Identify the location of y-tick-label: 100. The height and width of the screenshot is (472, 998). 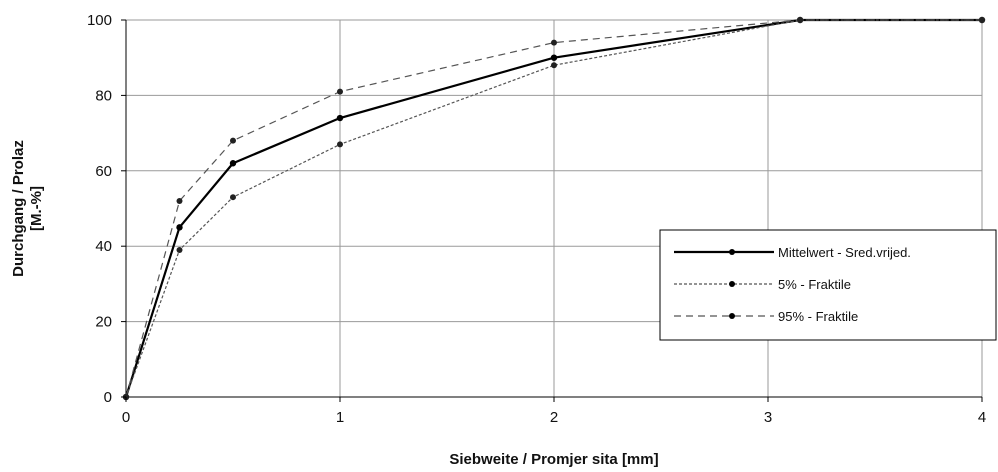
(99, 20).